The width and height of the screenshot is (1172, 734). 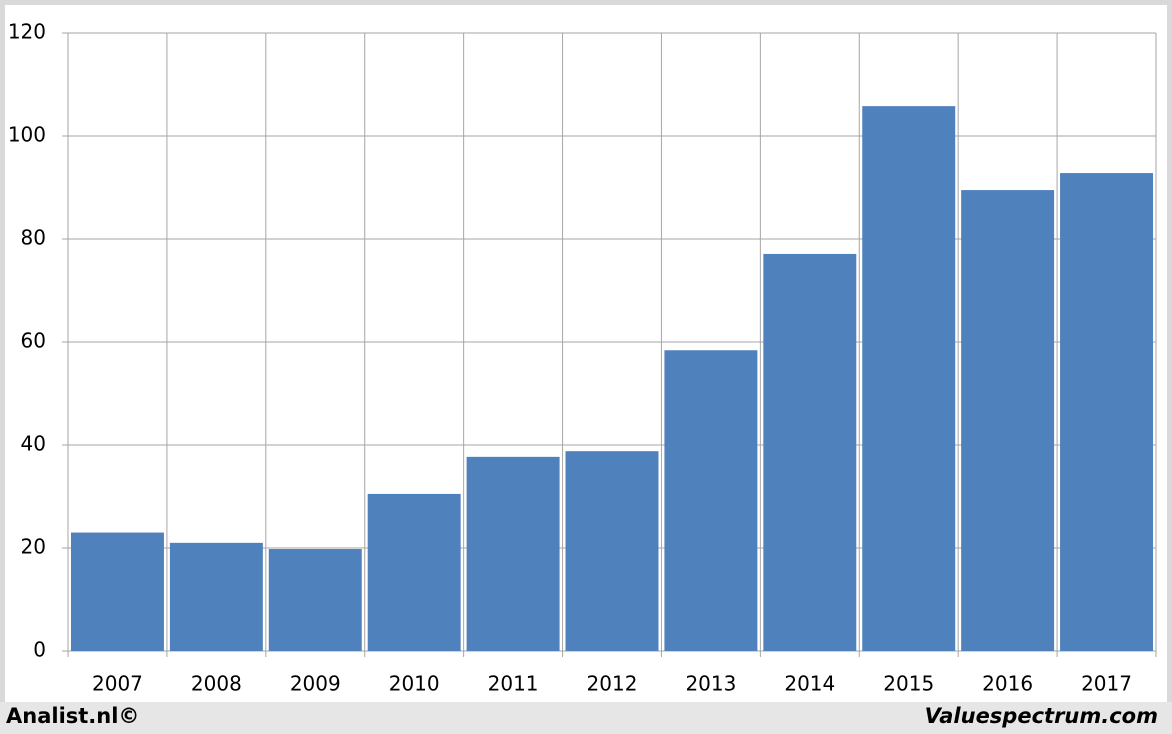 What do you see at coordinates (1007, 684) in the screenshot?
I see `x-tick-label: 2016` at bounding box center [1007, 684].